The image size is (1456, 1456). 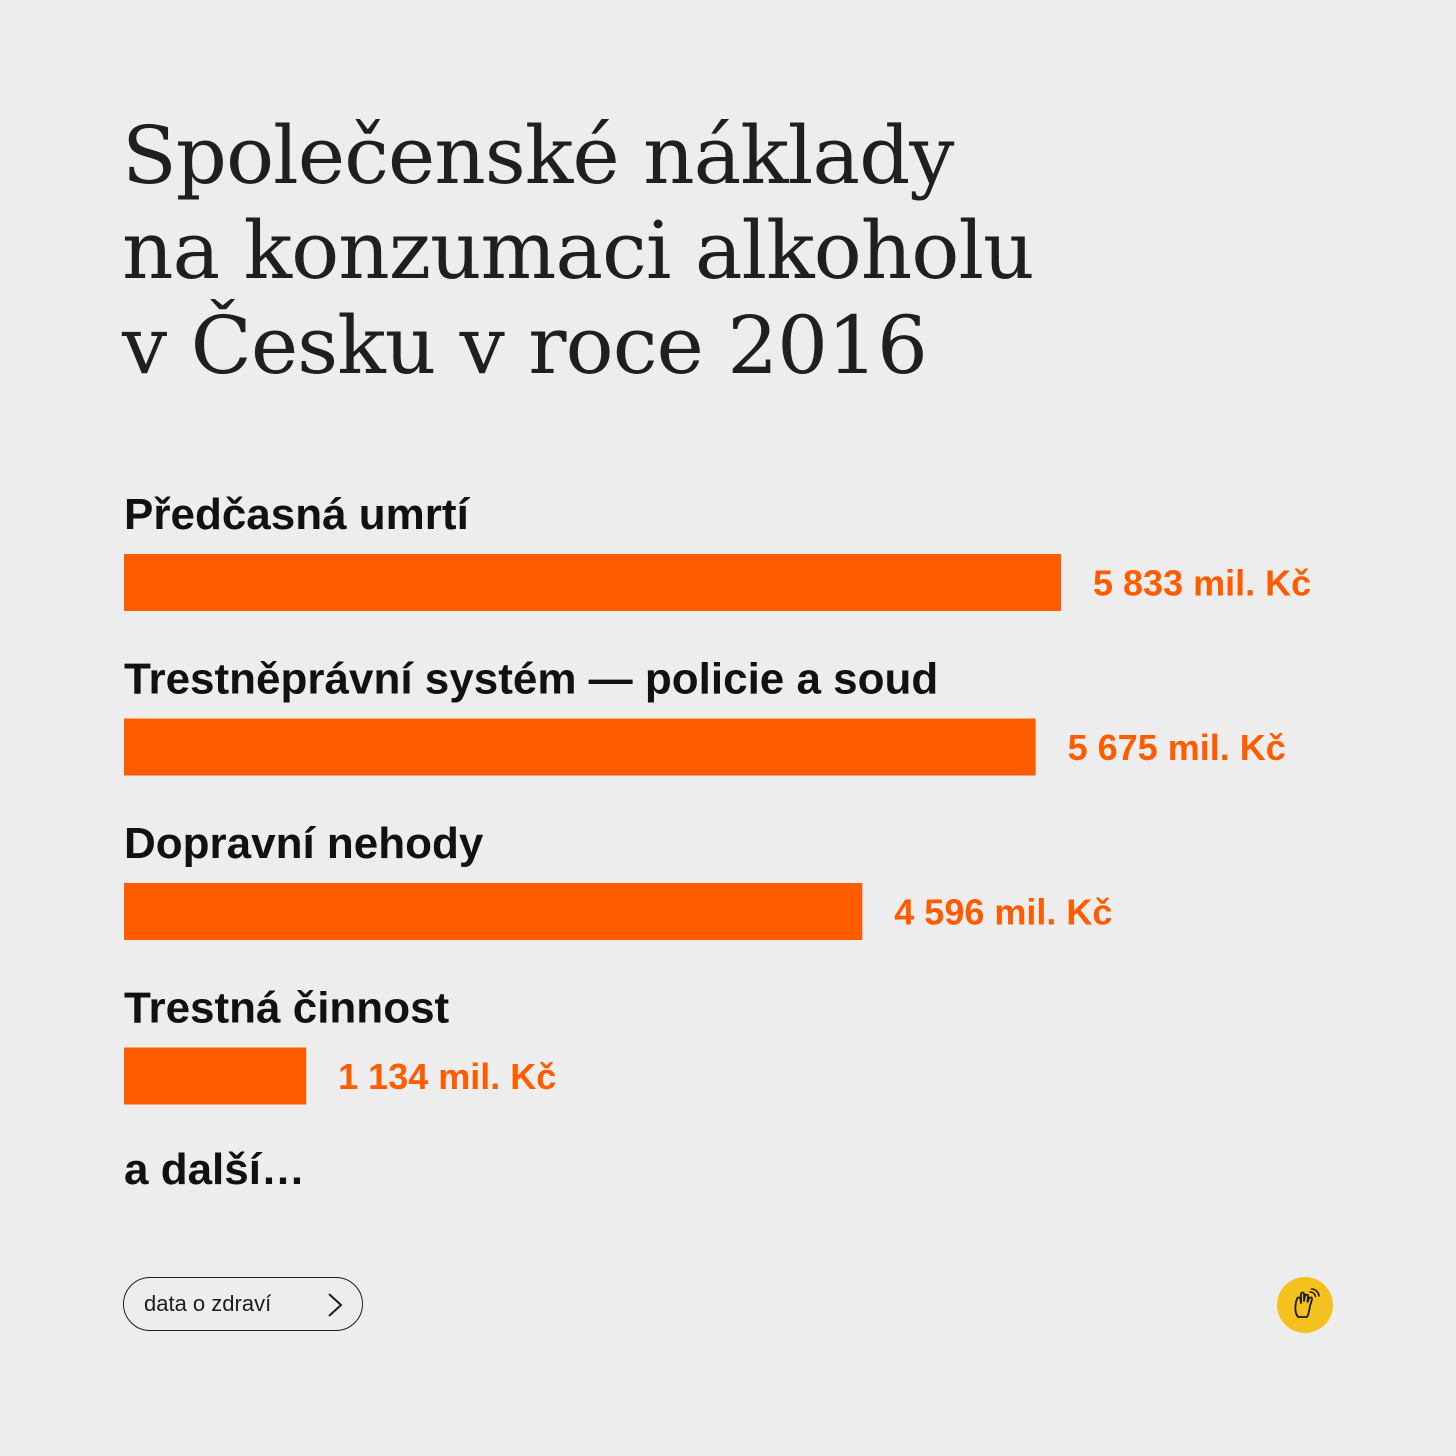 I want to click on value-label: 5 675 mil. Kč, so click(x=1177, y=747).